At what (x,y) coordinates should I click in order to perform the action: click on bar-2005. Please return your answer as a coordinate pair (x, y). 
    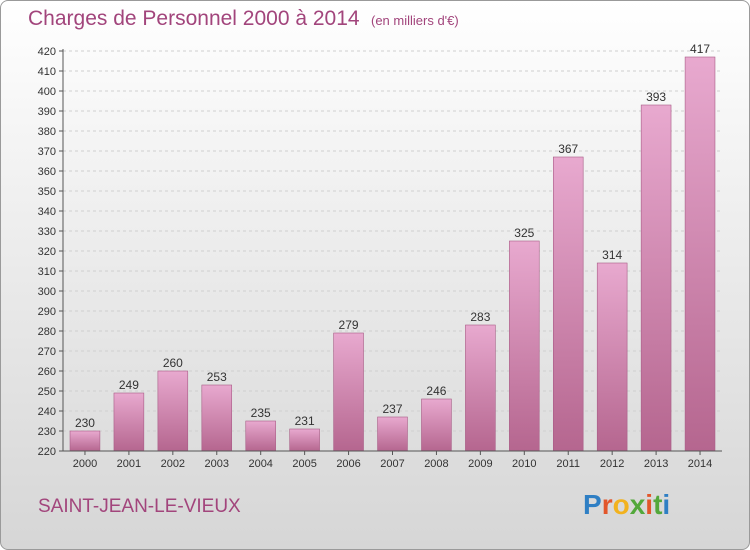
    Looking at the image, I should click on (304, 440).